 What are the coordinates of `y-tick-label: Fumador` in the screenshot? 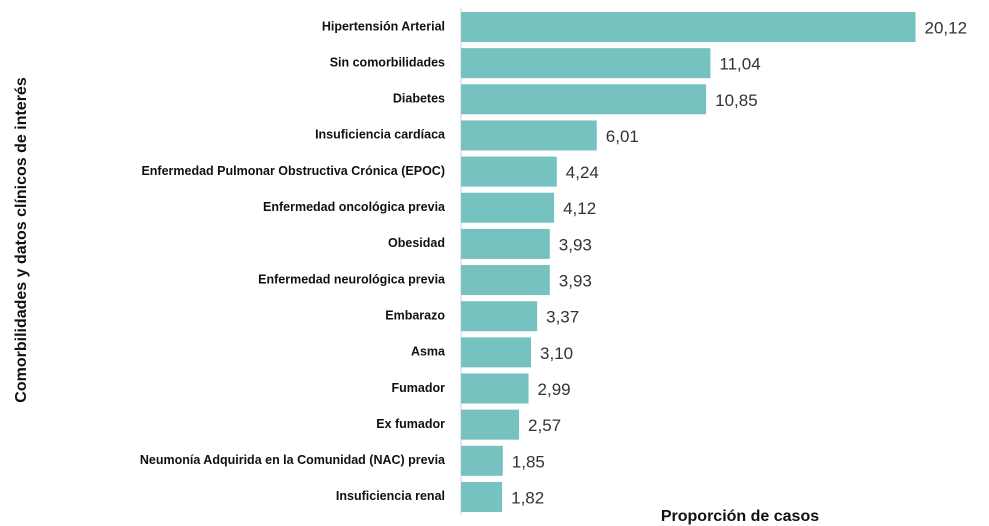 It's located at (419, 388).